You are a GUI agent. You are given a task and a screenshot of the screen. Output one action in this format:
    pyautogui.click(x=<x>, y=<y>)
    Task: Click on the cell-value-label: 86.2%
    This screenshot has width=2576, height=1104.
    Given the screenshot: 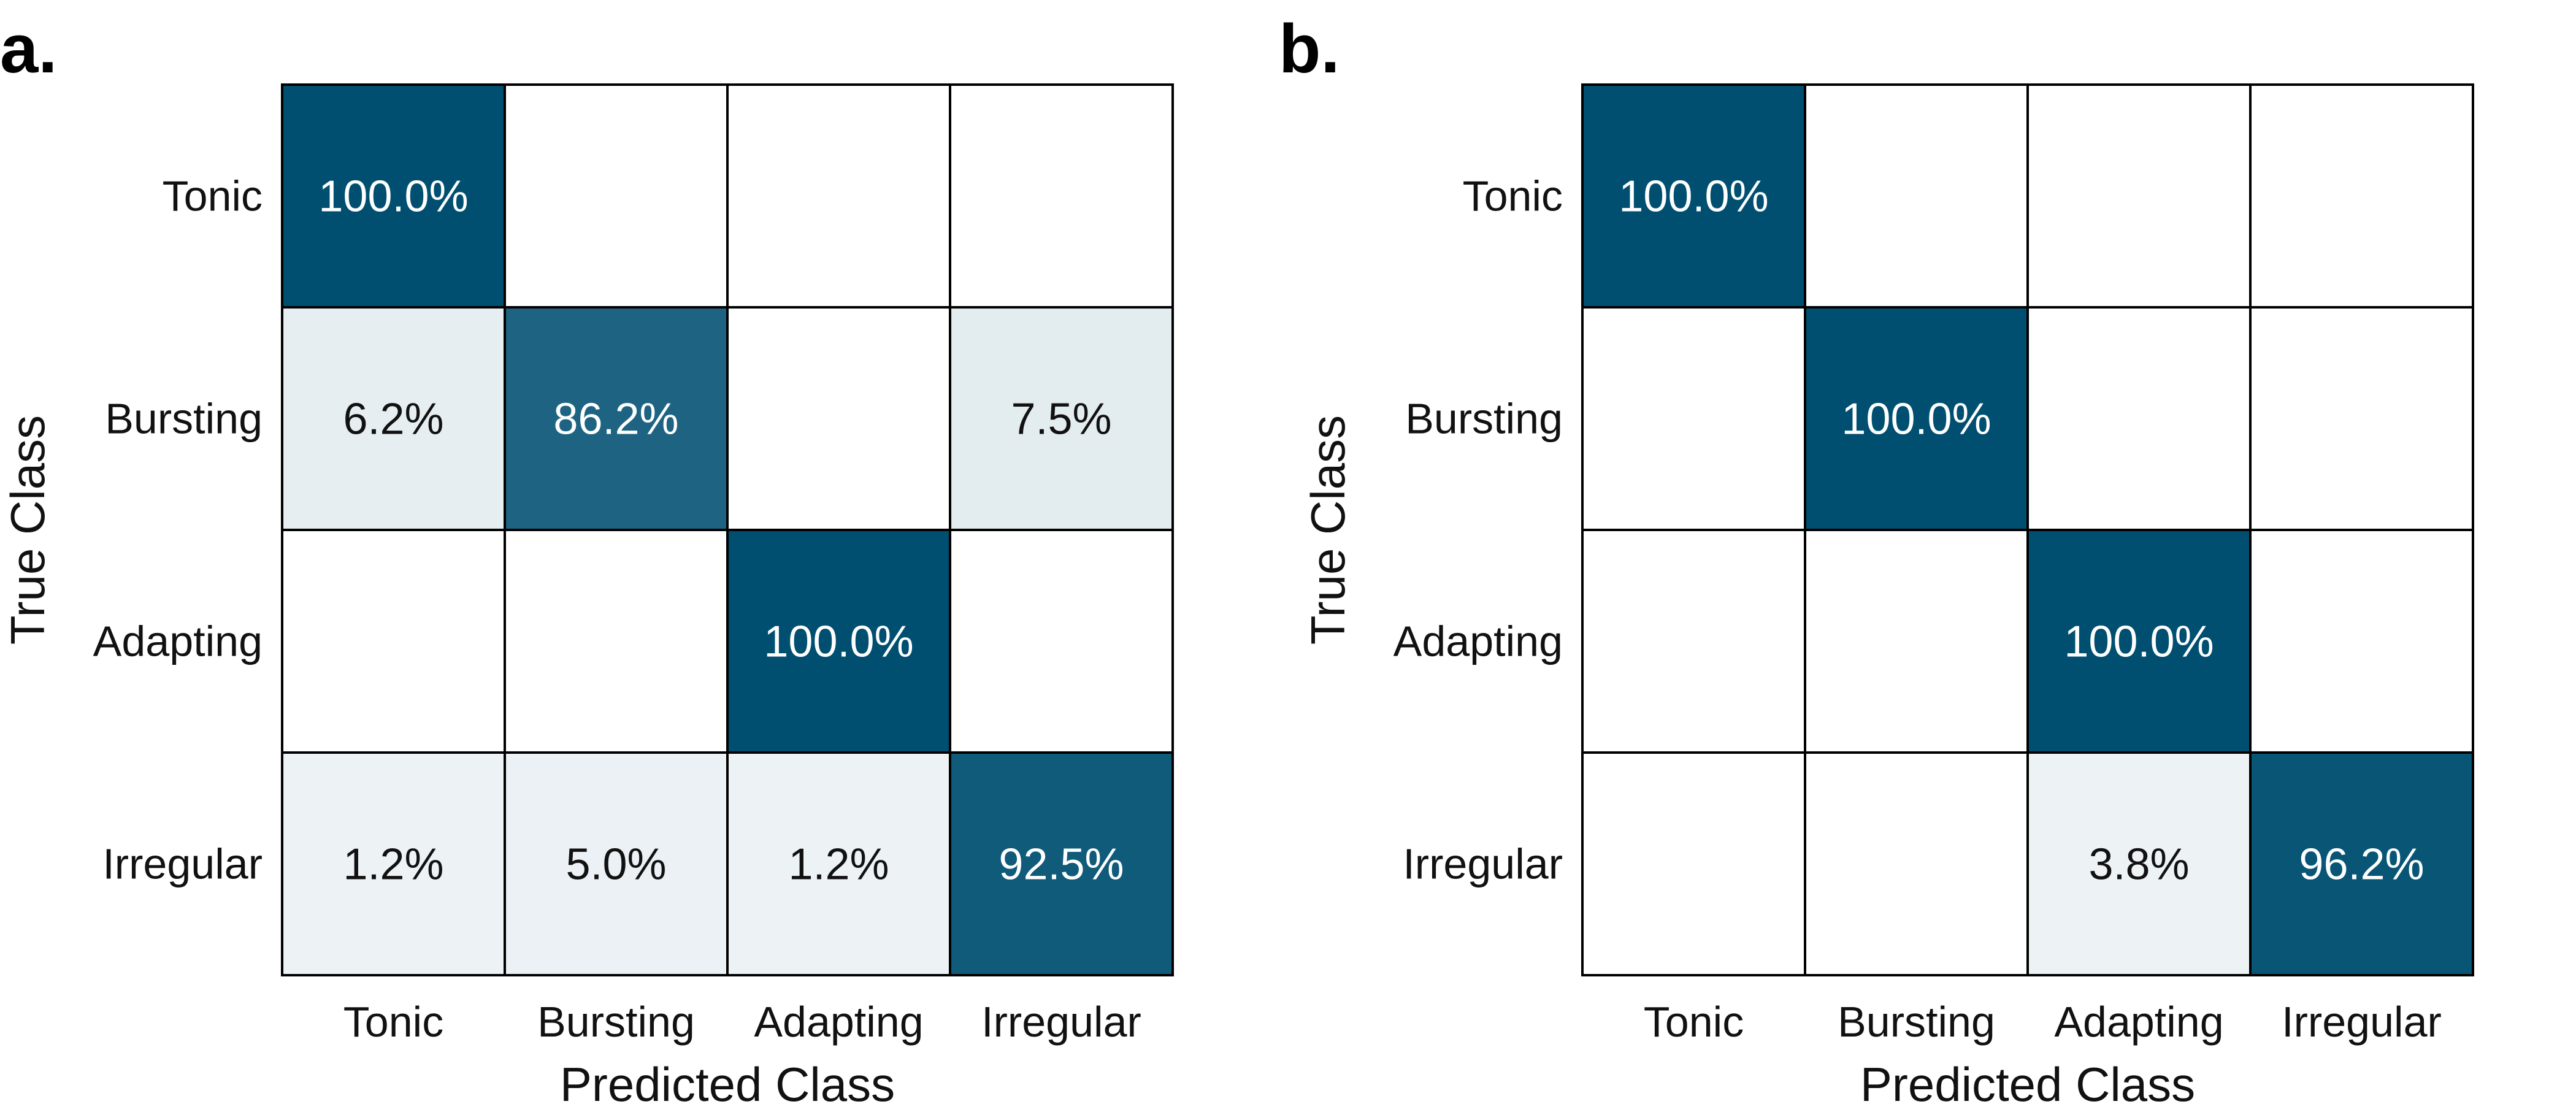 What is the action you would take?
    pyautogui.click(x=615, y=419)
    